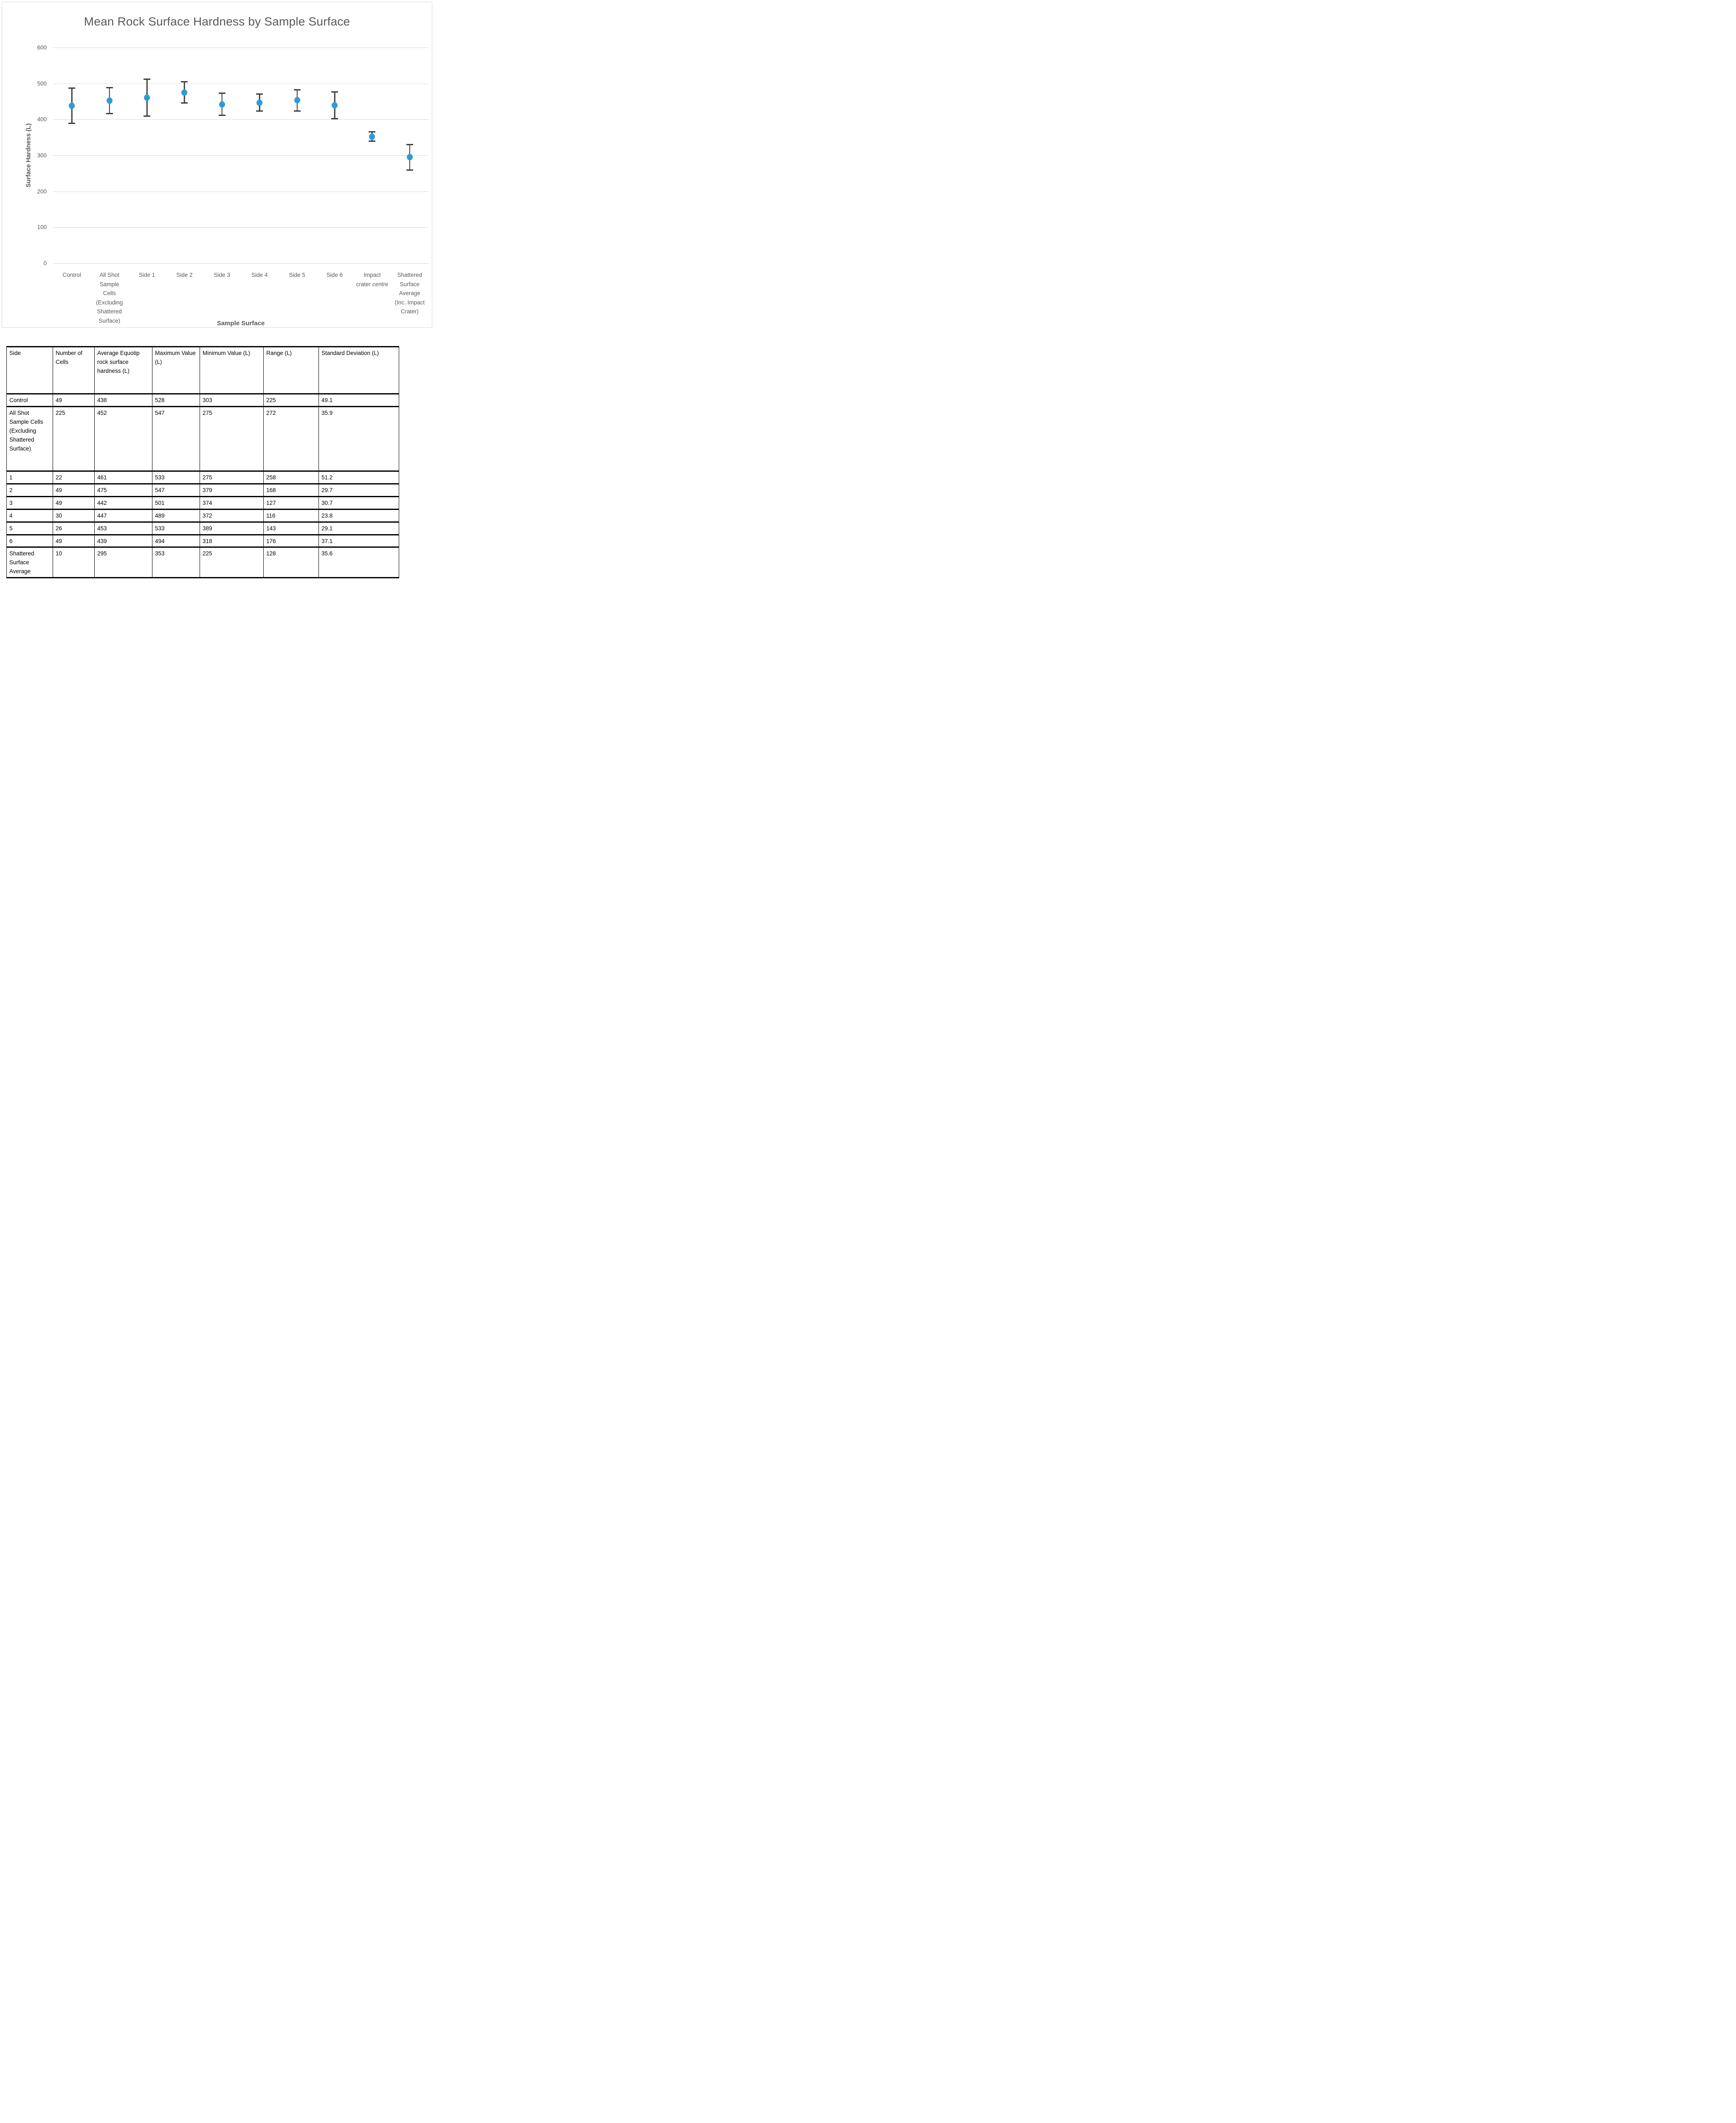 Image resolution: width=1736 pixels, height=2123 pixels. Describe the element at coordinates (176, 400) in the screenshot. I see `table-cell: 528` at that location.